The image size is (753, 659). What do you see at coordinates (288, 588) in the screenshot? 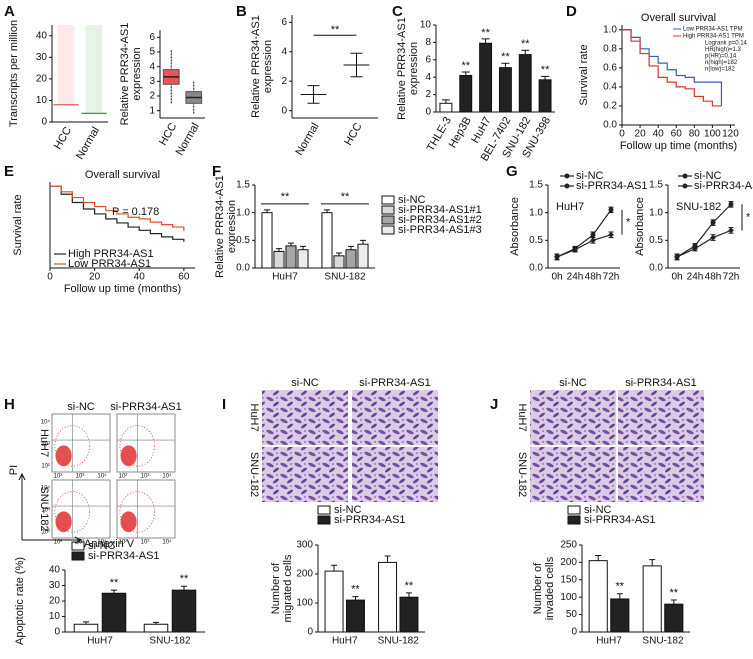
I see `y-axis-label: migrated cells` at bounding box center [288, 588].